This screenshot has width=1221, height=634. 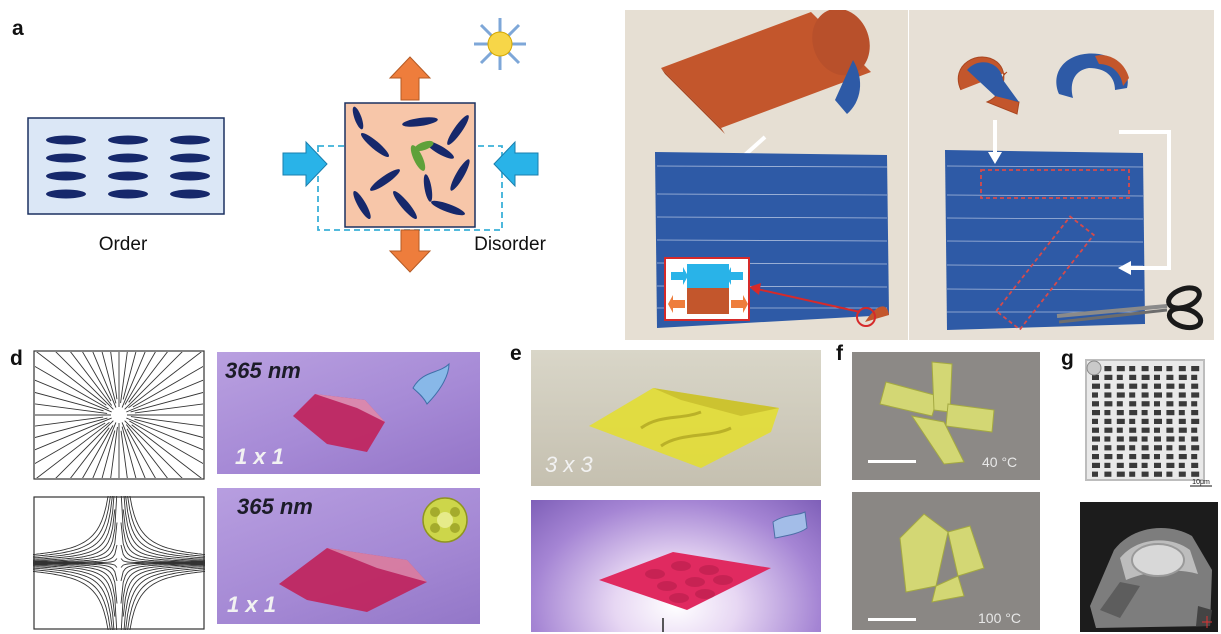 I want to click on blue-sheet-c, so click(x=1045, y=240).